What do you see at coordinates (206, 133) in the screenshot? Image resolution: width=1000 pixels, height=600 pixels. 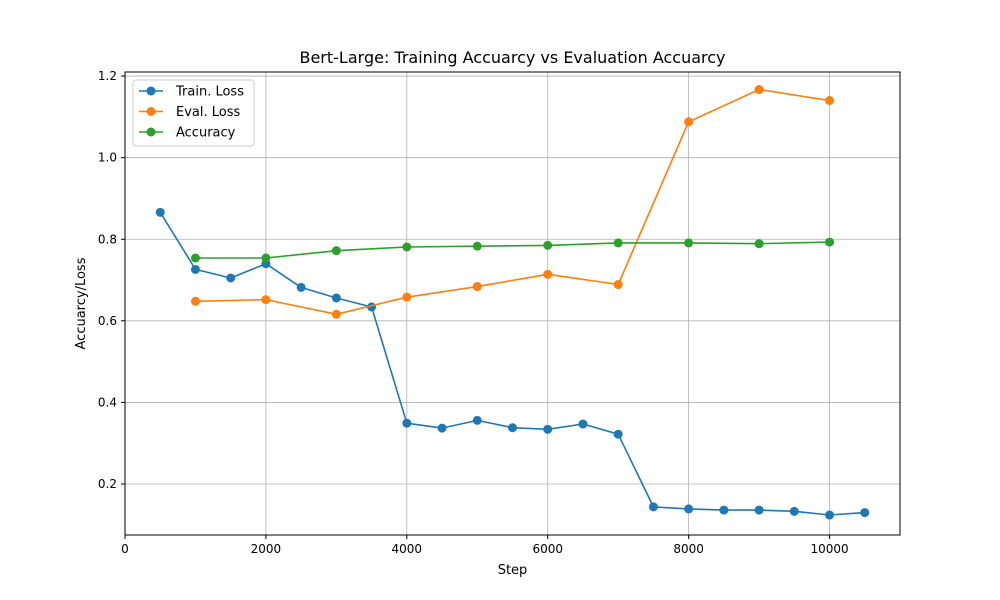 I see `legend-label: Accuracy` at bounding box center [206, 133].